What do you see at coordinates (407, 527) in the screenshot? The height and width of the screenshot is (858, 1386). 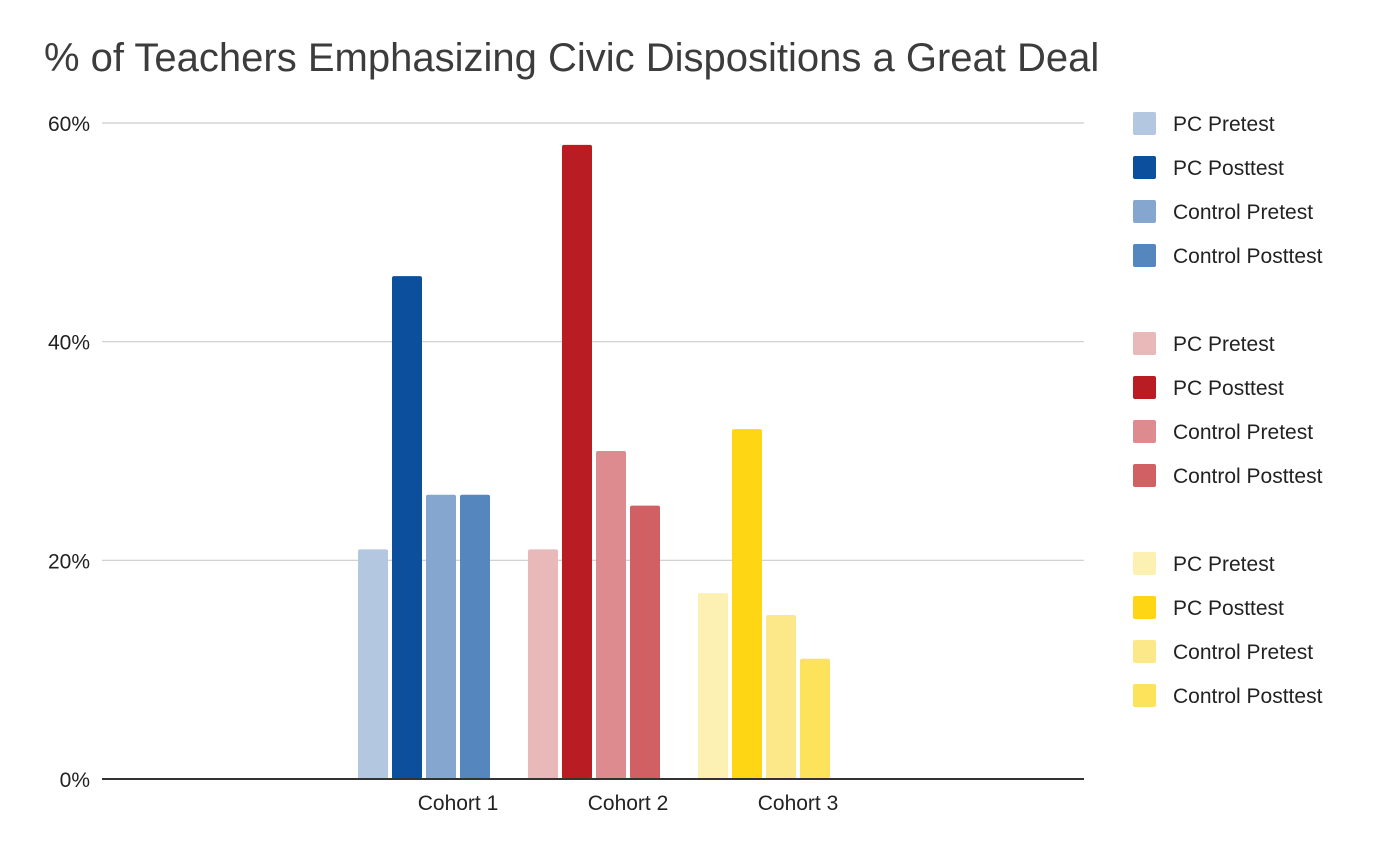 I see `bar-cohort-1-pc-posttest` at bounding box center [407, 527].